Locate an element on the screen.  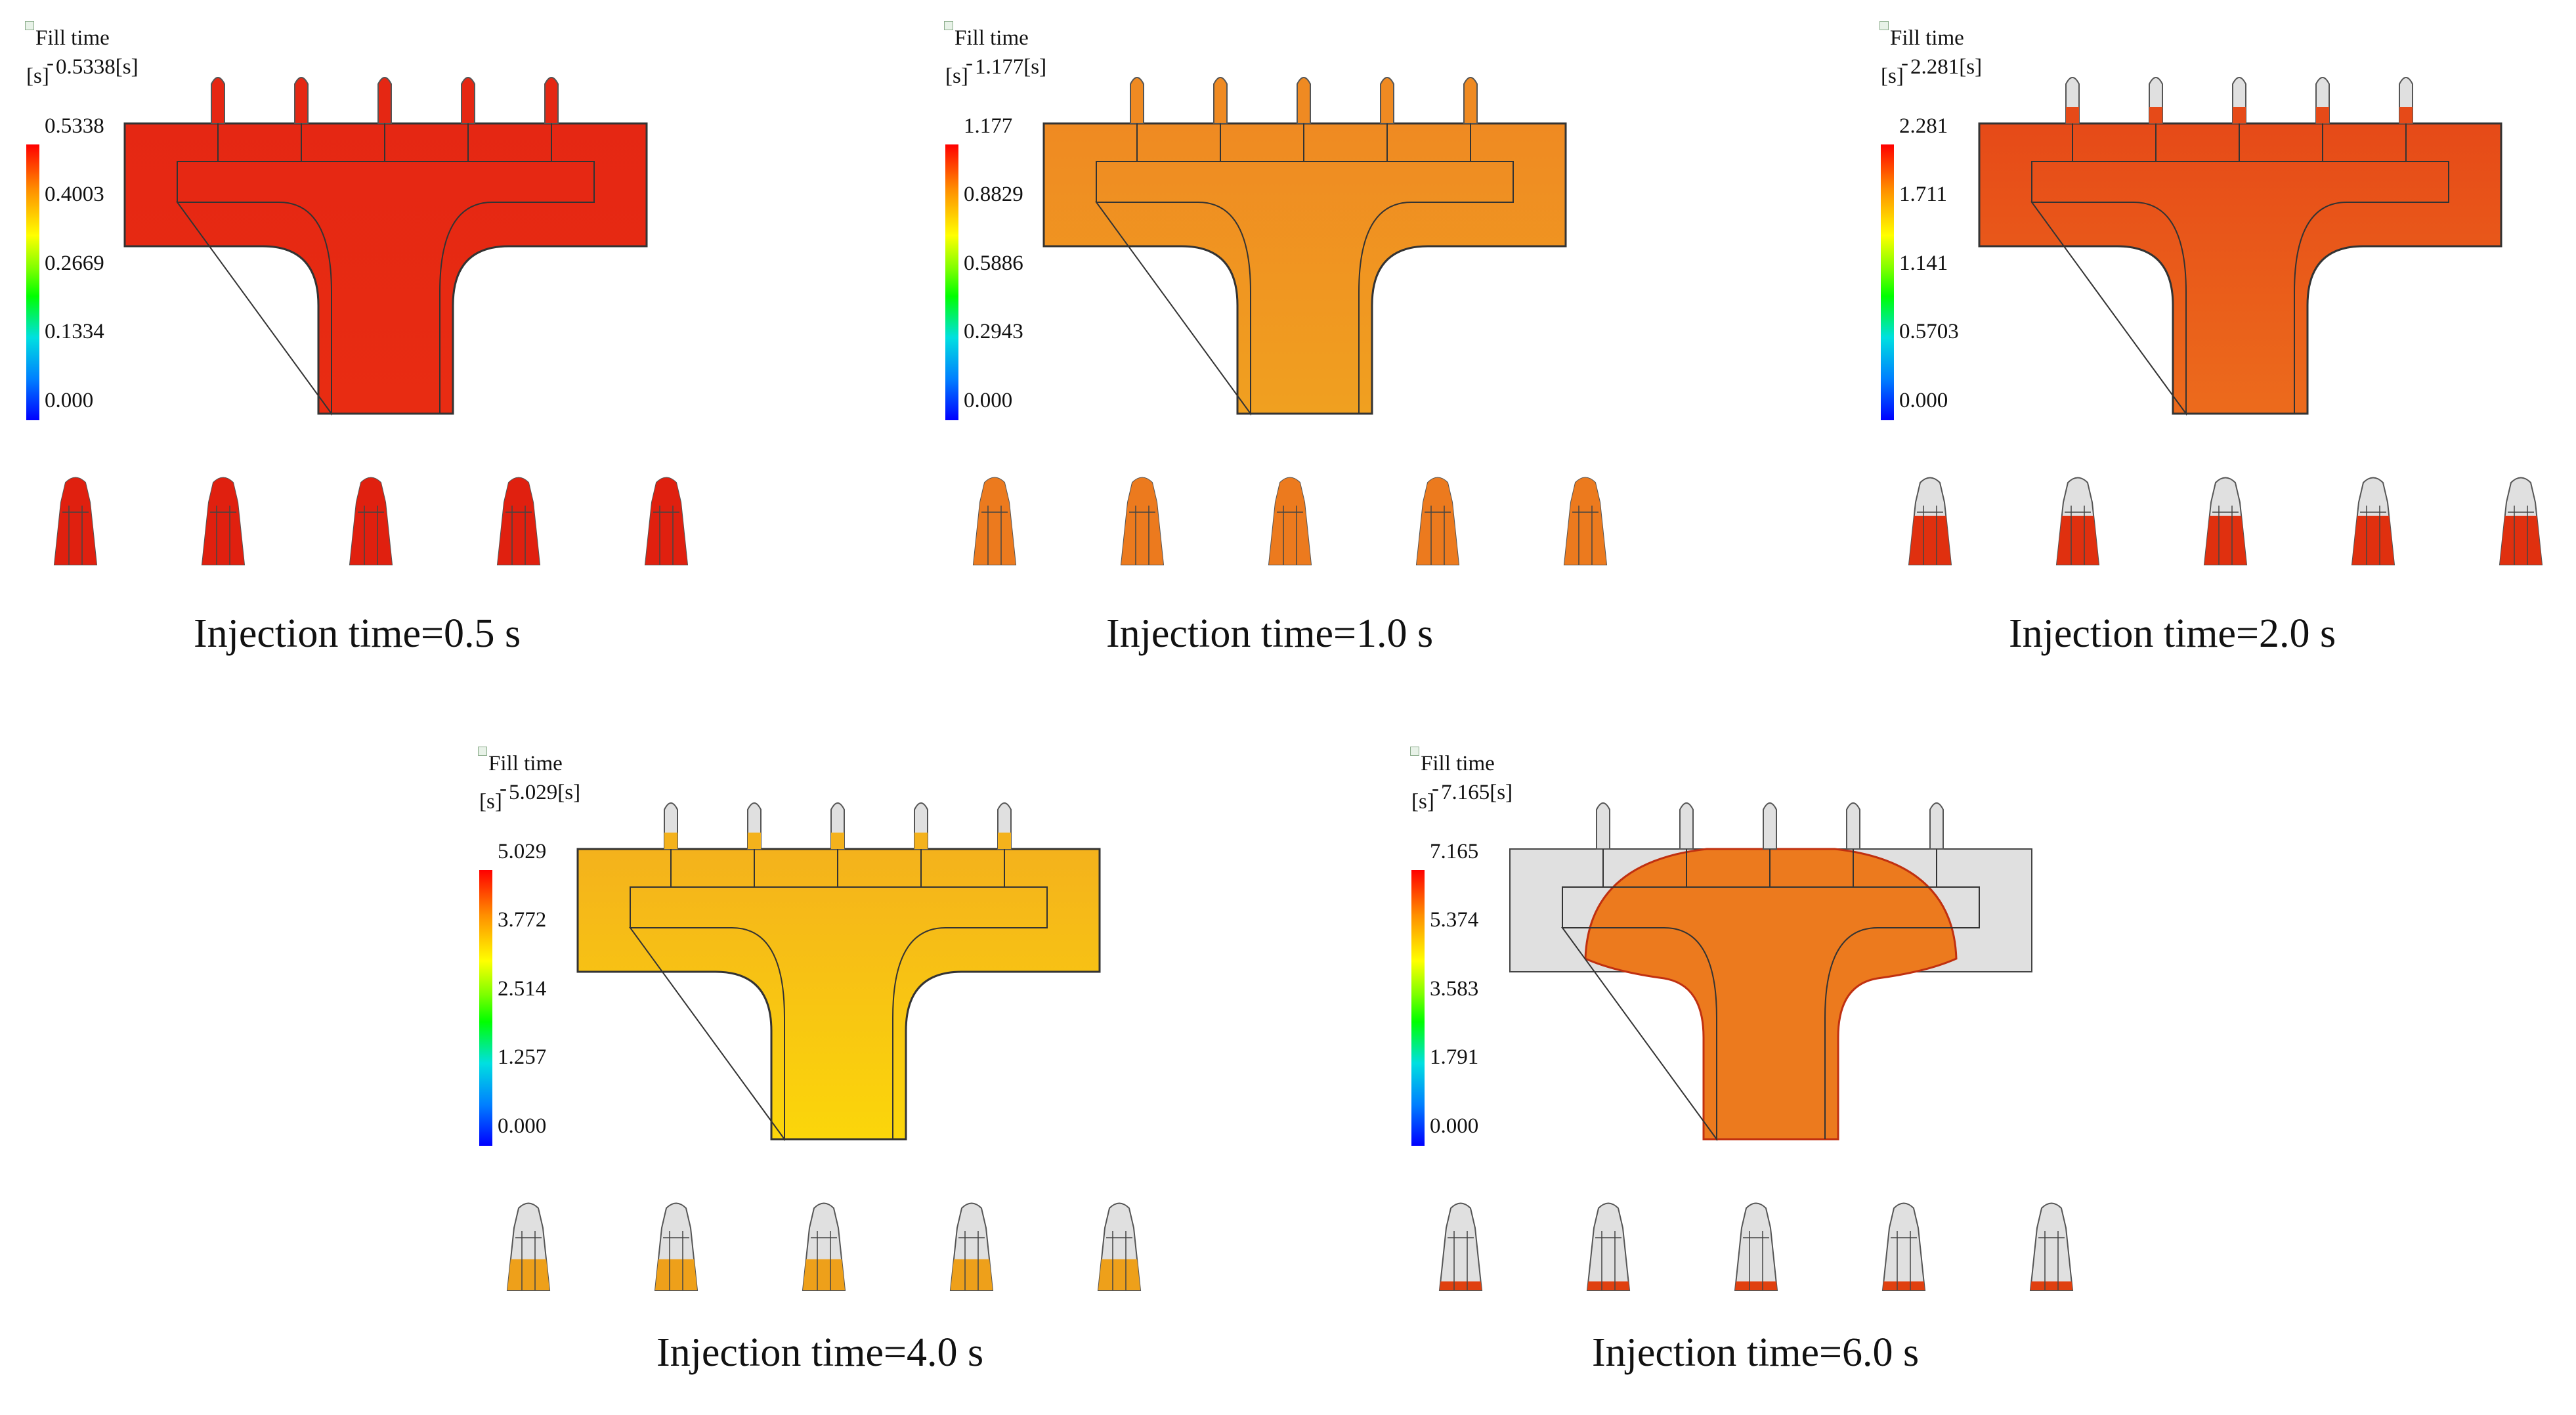
legend-max: -5.029[s] is located at coordinates (540, 790).